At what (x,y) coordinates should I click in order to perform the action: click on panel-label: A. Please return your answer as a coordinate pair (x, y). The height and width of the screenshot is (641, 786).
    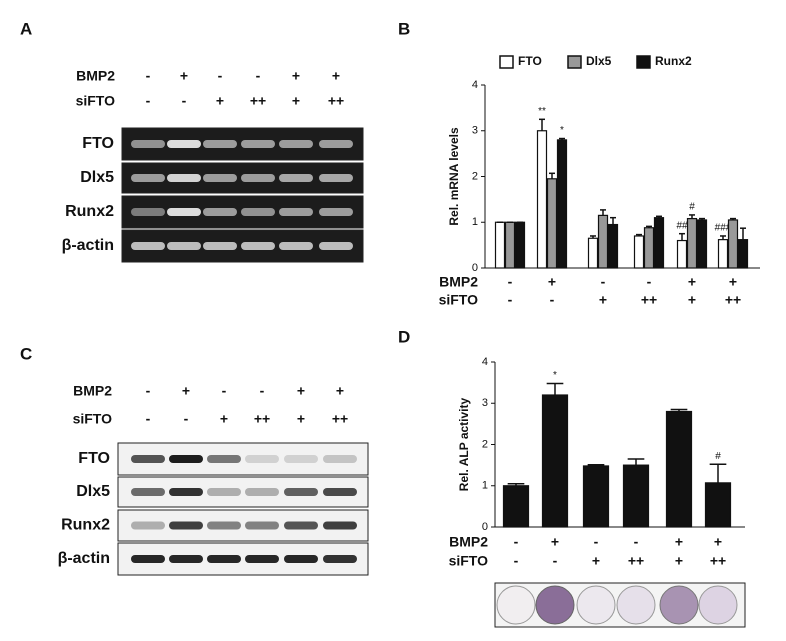
    Looking at the image, I should click on (26, 28).